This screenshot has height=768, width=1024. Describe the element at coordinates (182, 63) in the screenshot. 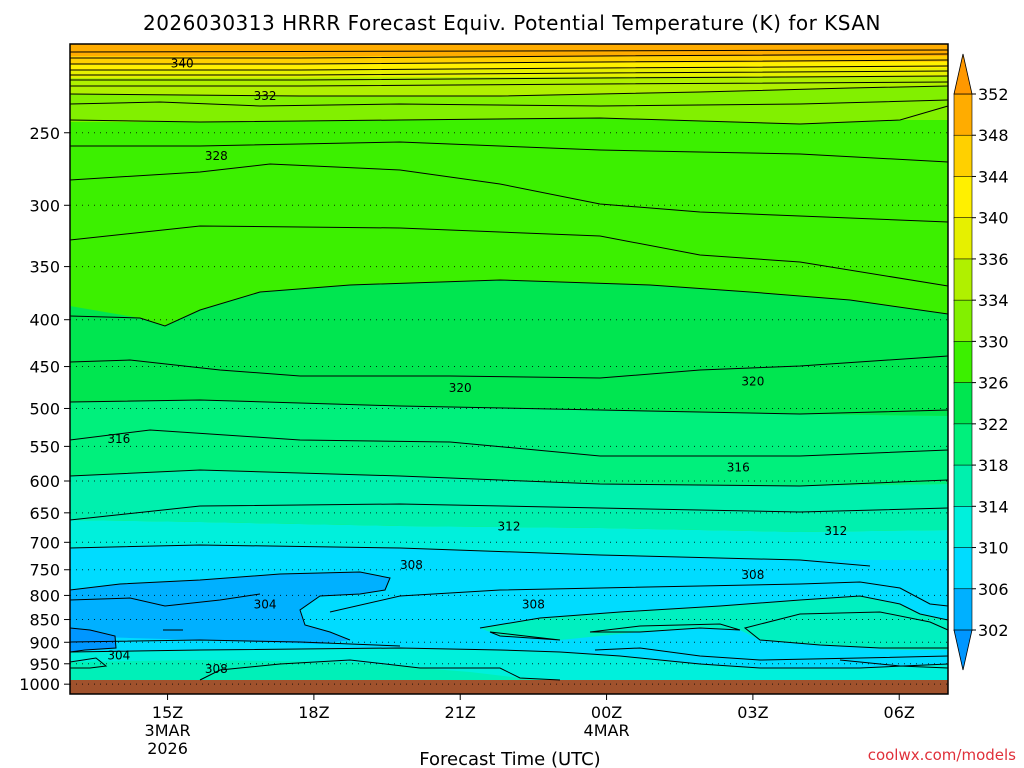

I see `contour-label: 340` at that location.